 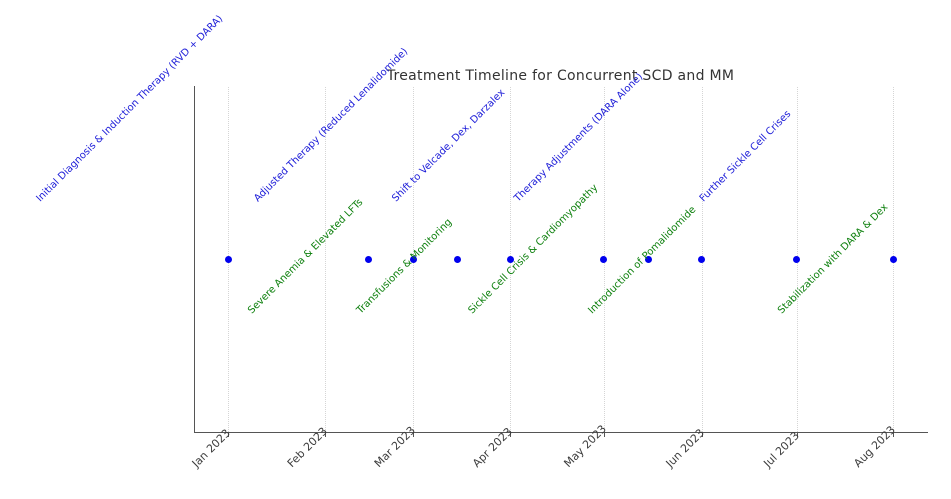 What do you see at coordinates (782, 449) in the screenshot?
I see `x-tick-label: Jul 2023` at bounding box center [782, 449].